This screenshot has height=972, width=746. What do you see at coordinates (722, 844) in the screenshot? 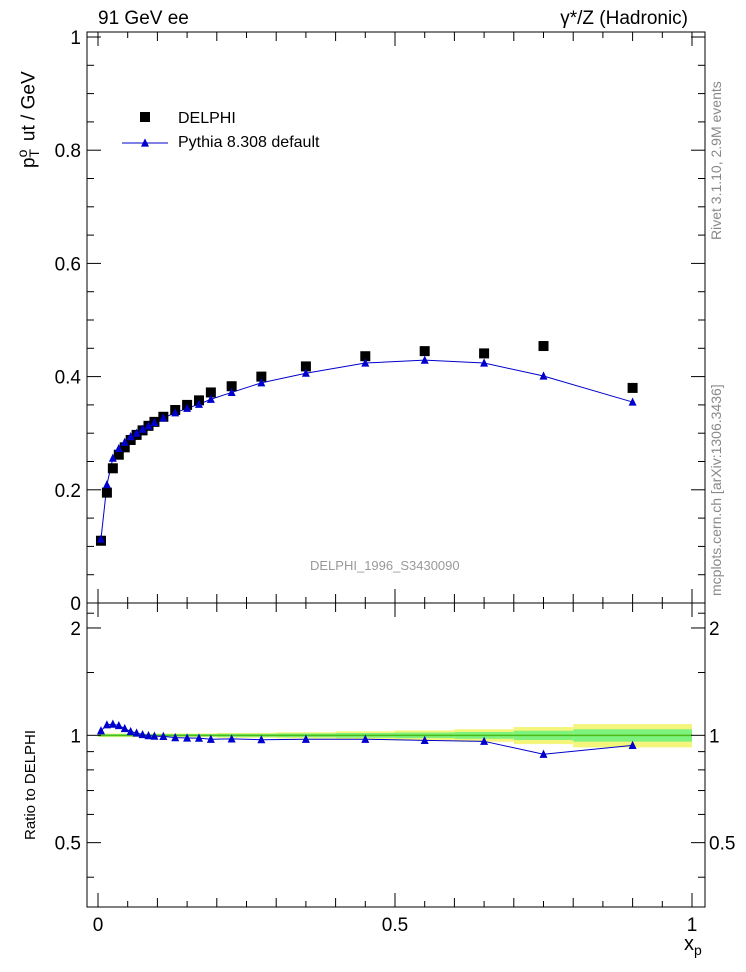
I see `ratio-ytick-label-right: 0.5` at bounding box center [722, 844].